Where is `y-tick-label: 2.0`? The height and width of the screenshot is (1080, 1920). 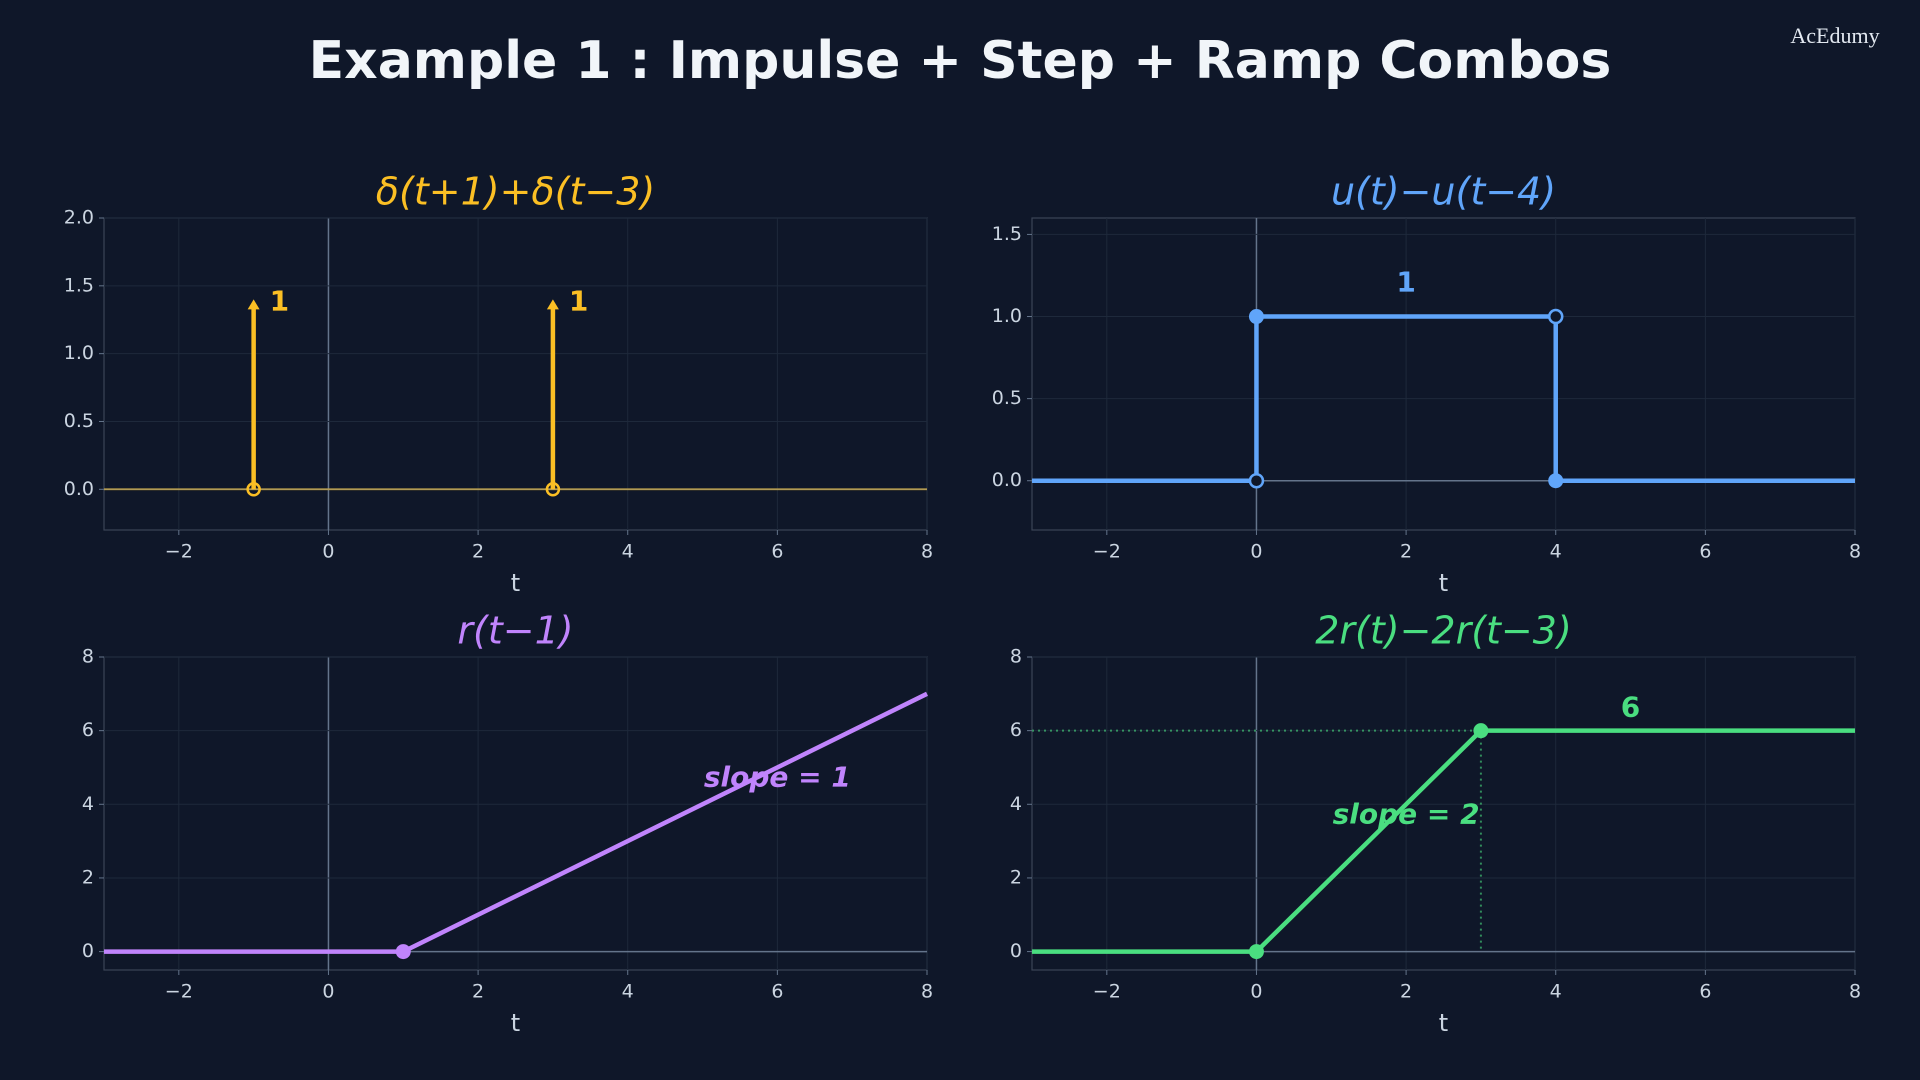 y-tick-label: 2.0 is located at coordinates (79, 218).